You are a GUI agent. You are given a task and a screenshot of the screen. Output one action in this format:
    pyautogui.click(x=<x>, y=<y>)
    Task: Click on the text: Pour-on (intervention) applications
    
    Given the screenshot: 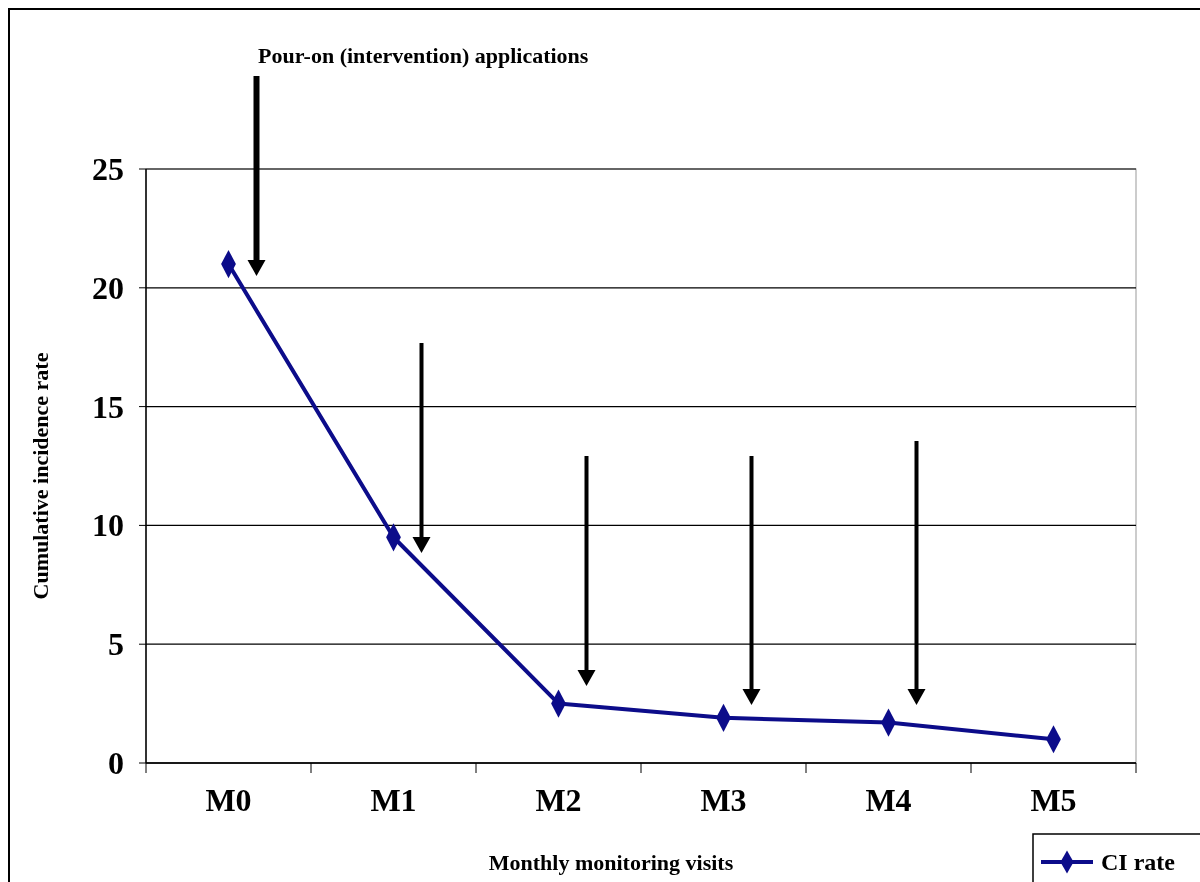 What is the action you would take?
    pyautogui.click(x=423, y=55)
    